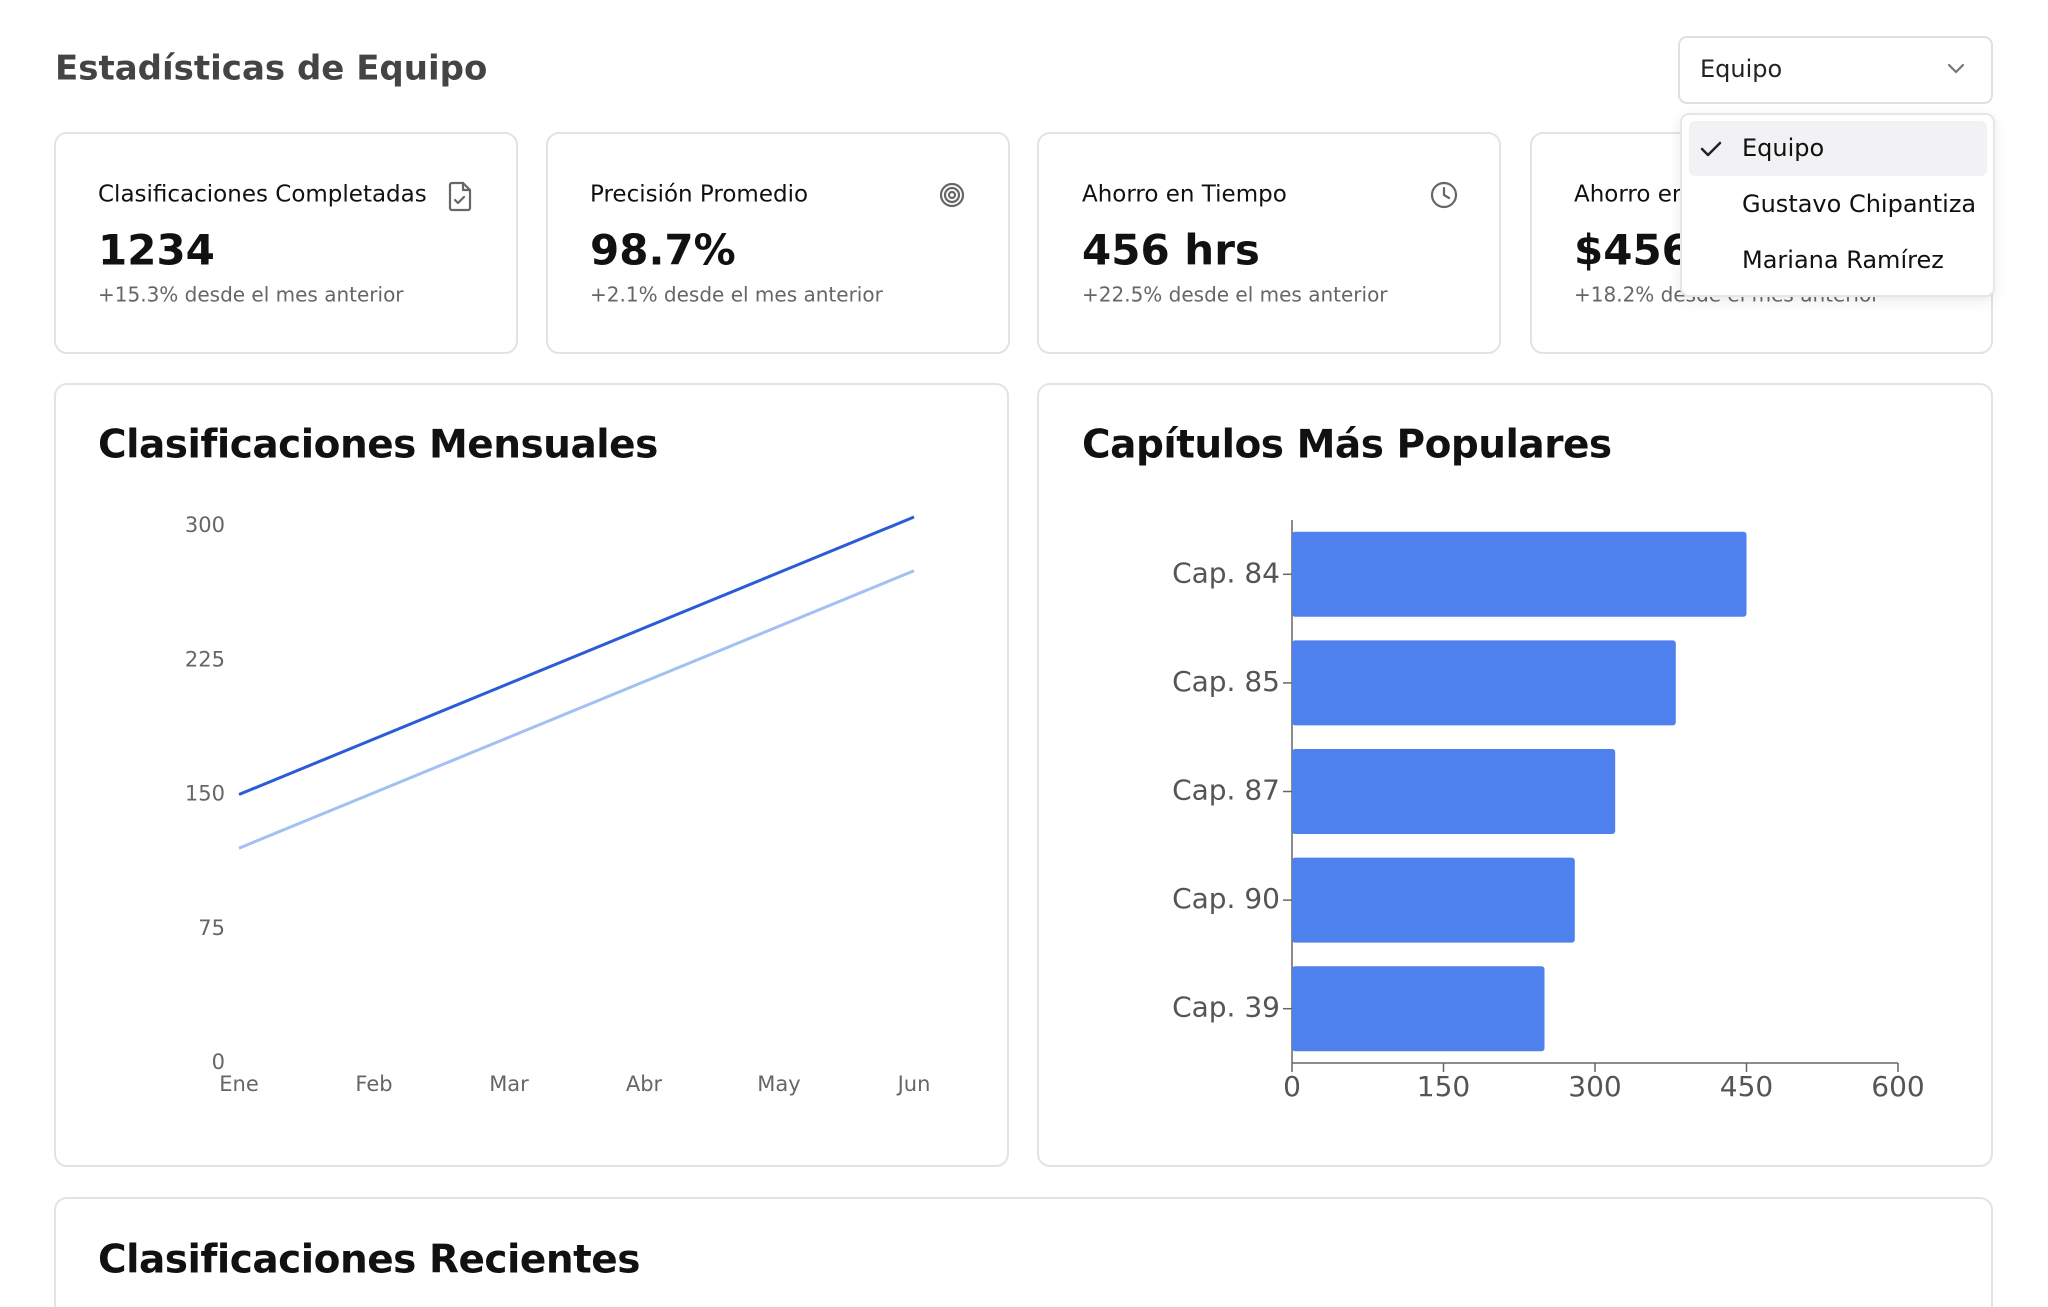  I want to click on x-tick-label: May, so click(778, 1084).